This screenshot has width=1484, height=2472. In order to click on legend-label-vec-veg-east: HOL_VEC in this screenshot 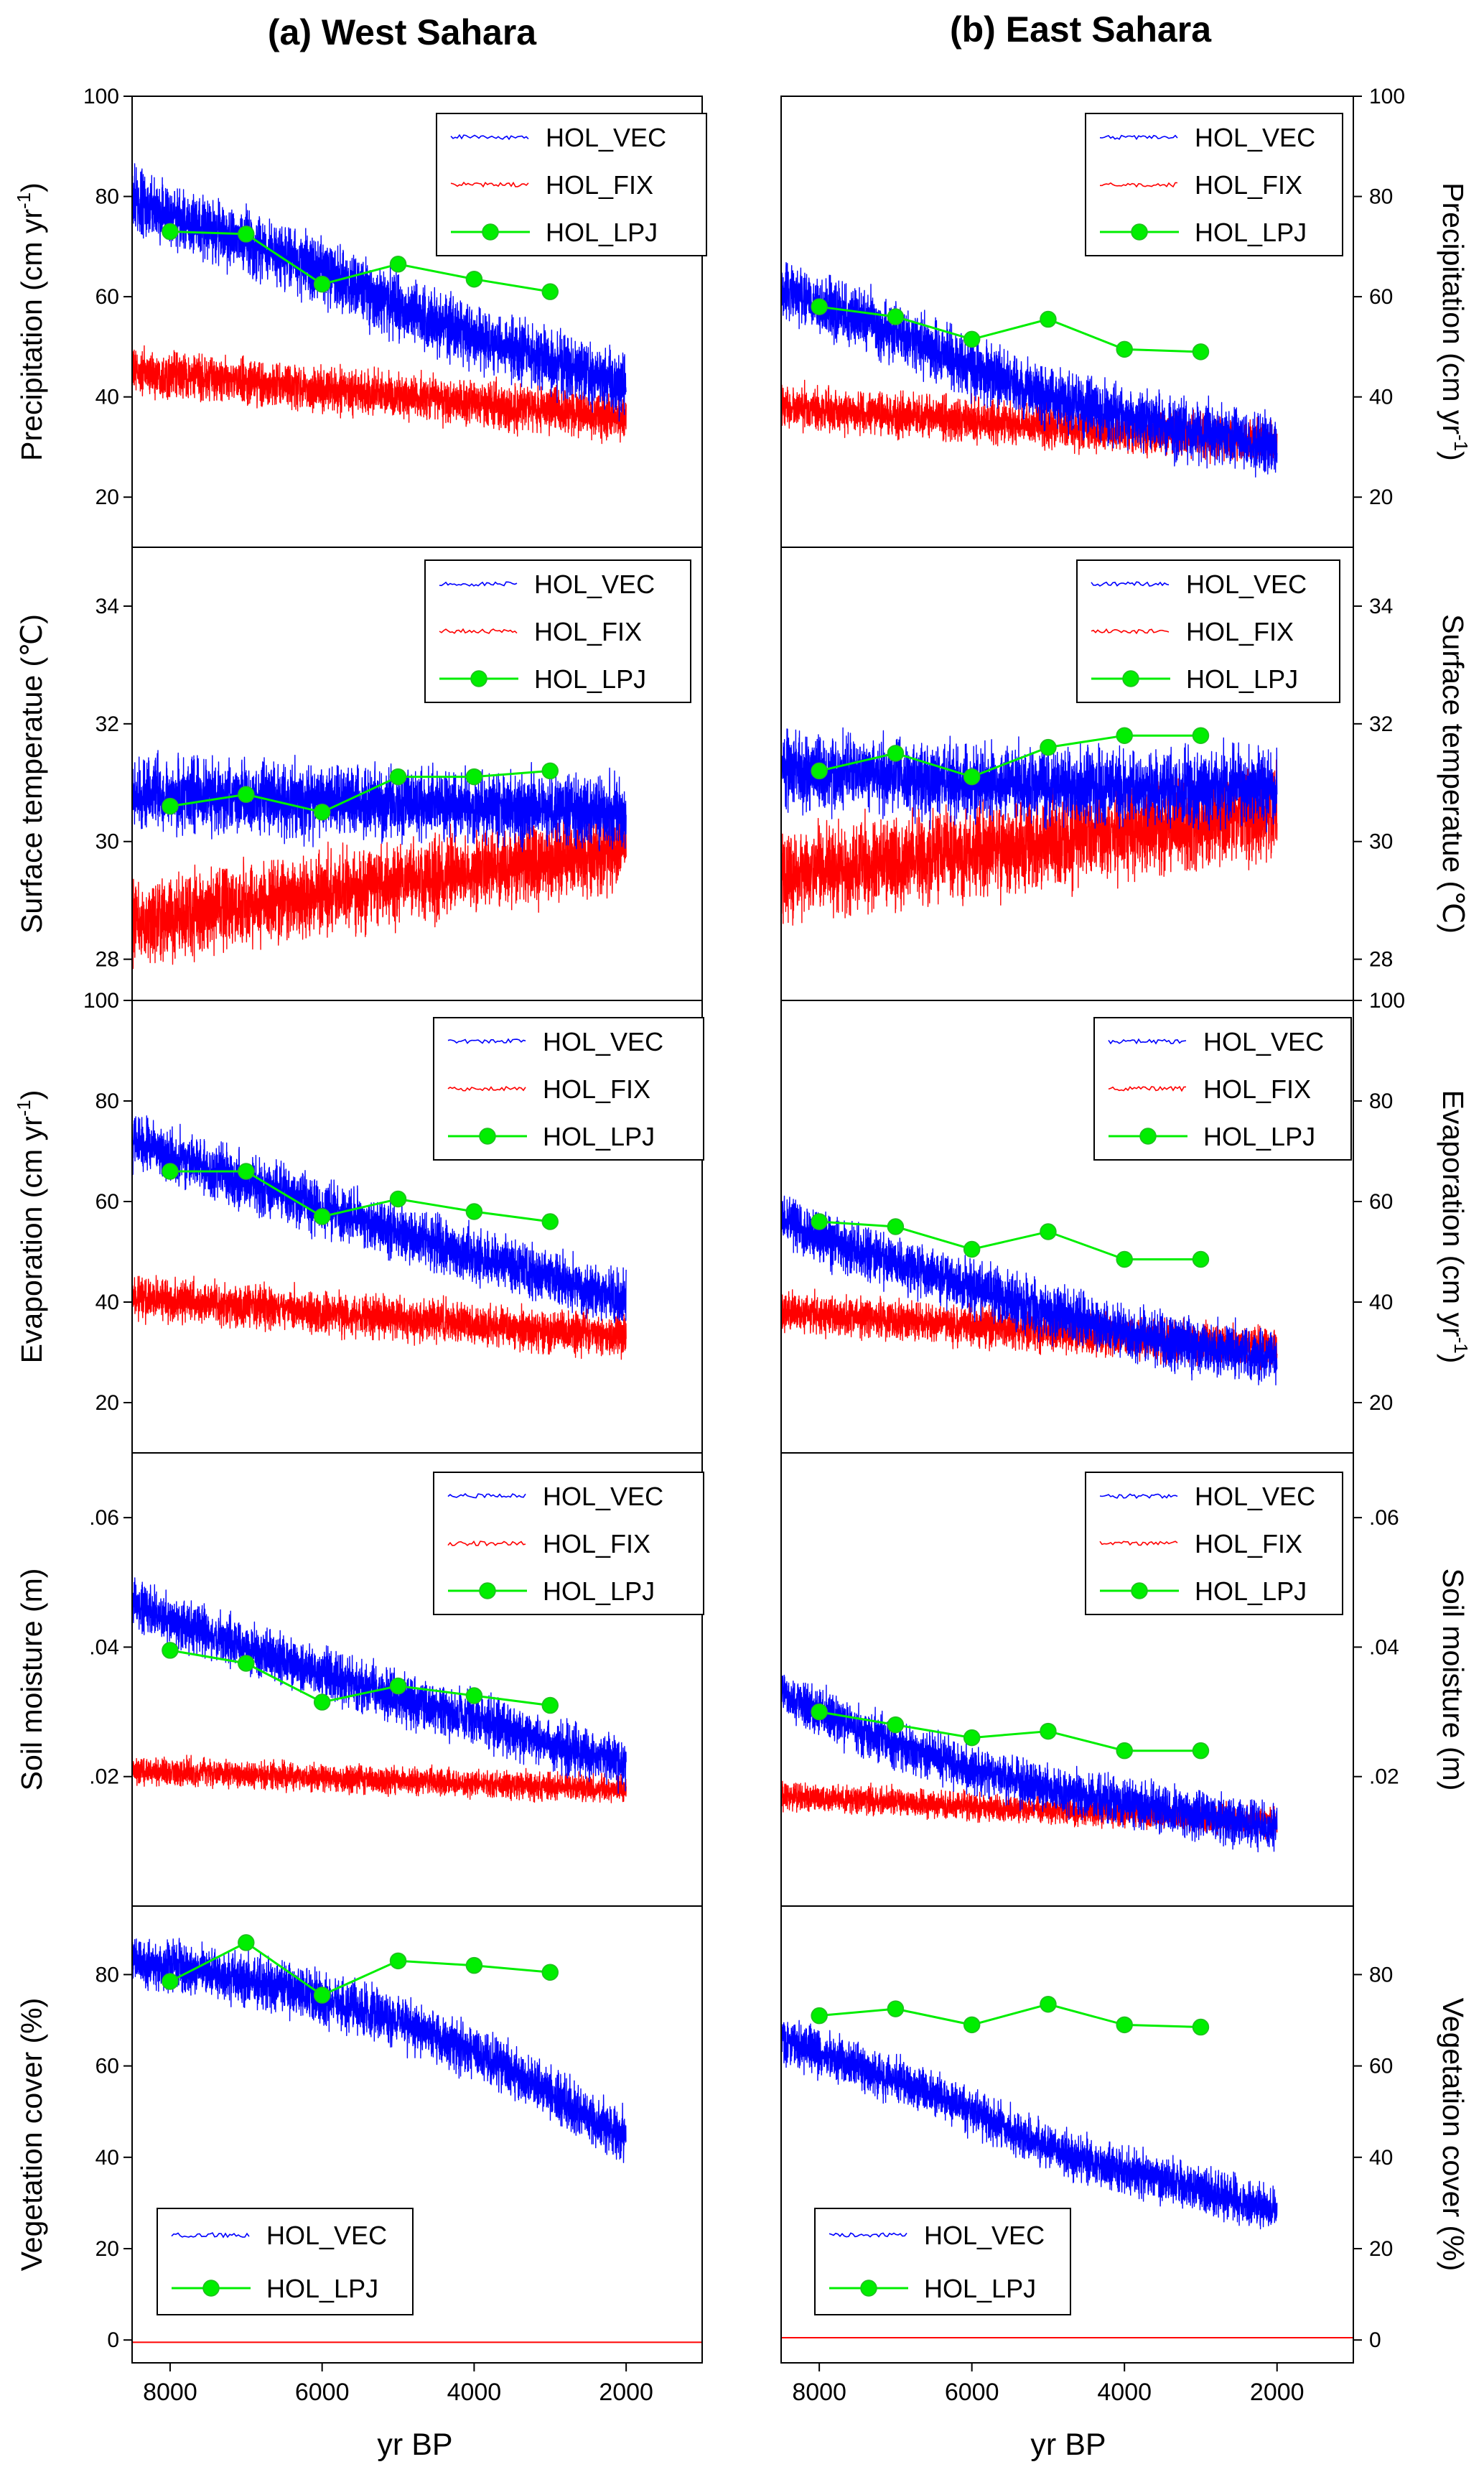, I will do `click(984, 2235)`.